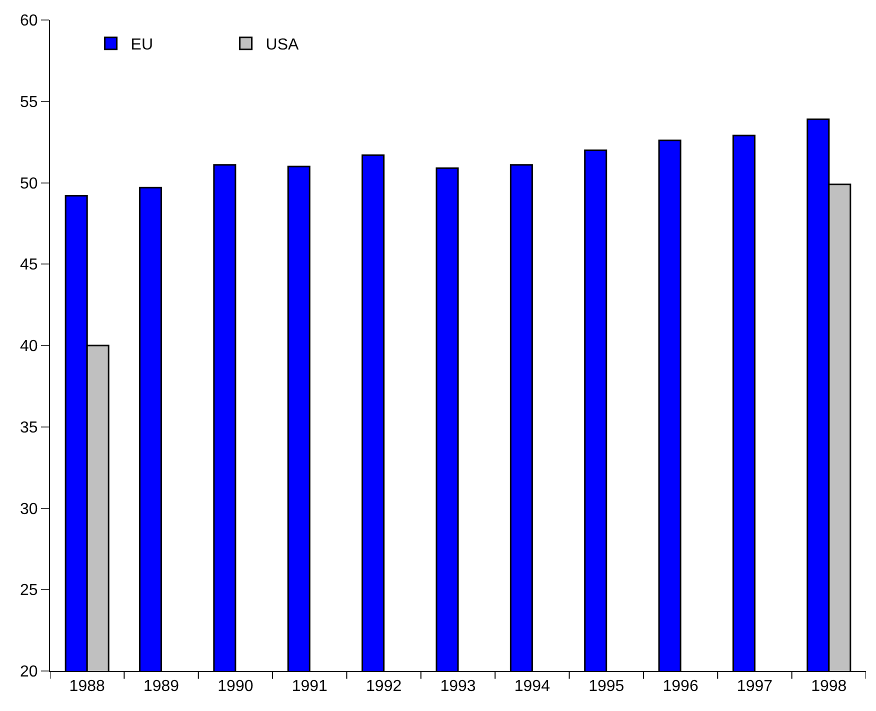  I want to click on x-tick-label: 1990, so click(236, 687).